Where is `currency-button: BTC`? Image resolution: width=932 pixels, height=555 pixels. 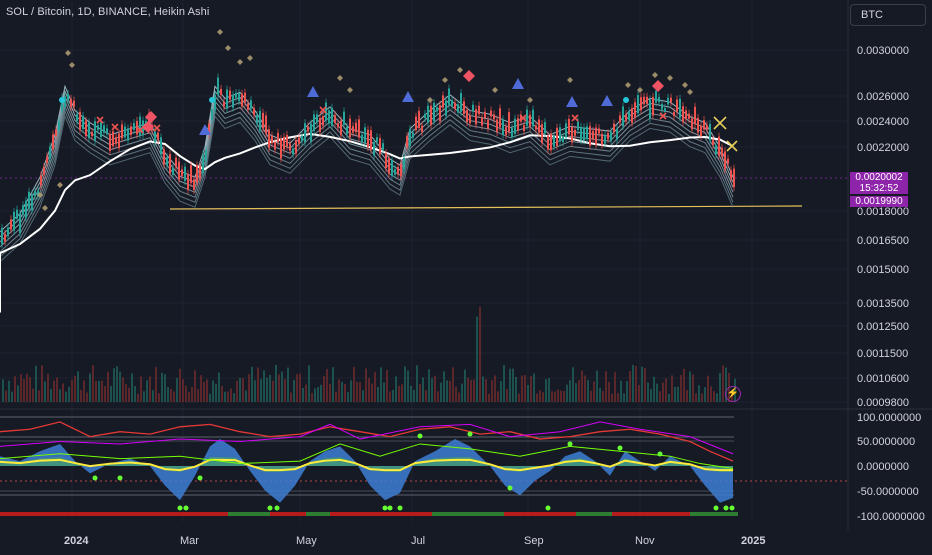
currency-button: BTC is located at coordinates (888, 15).